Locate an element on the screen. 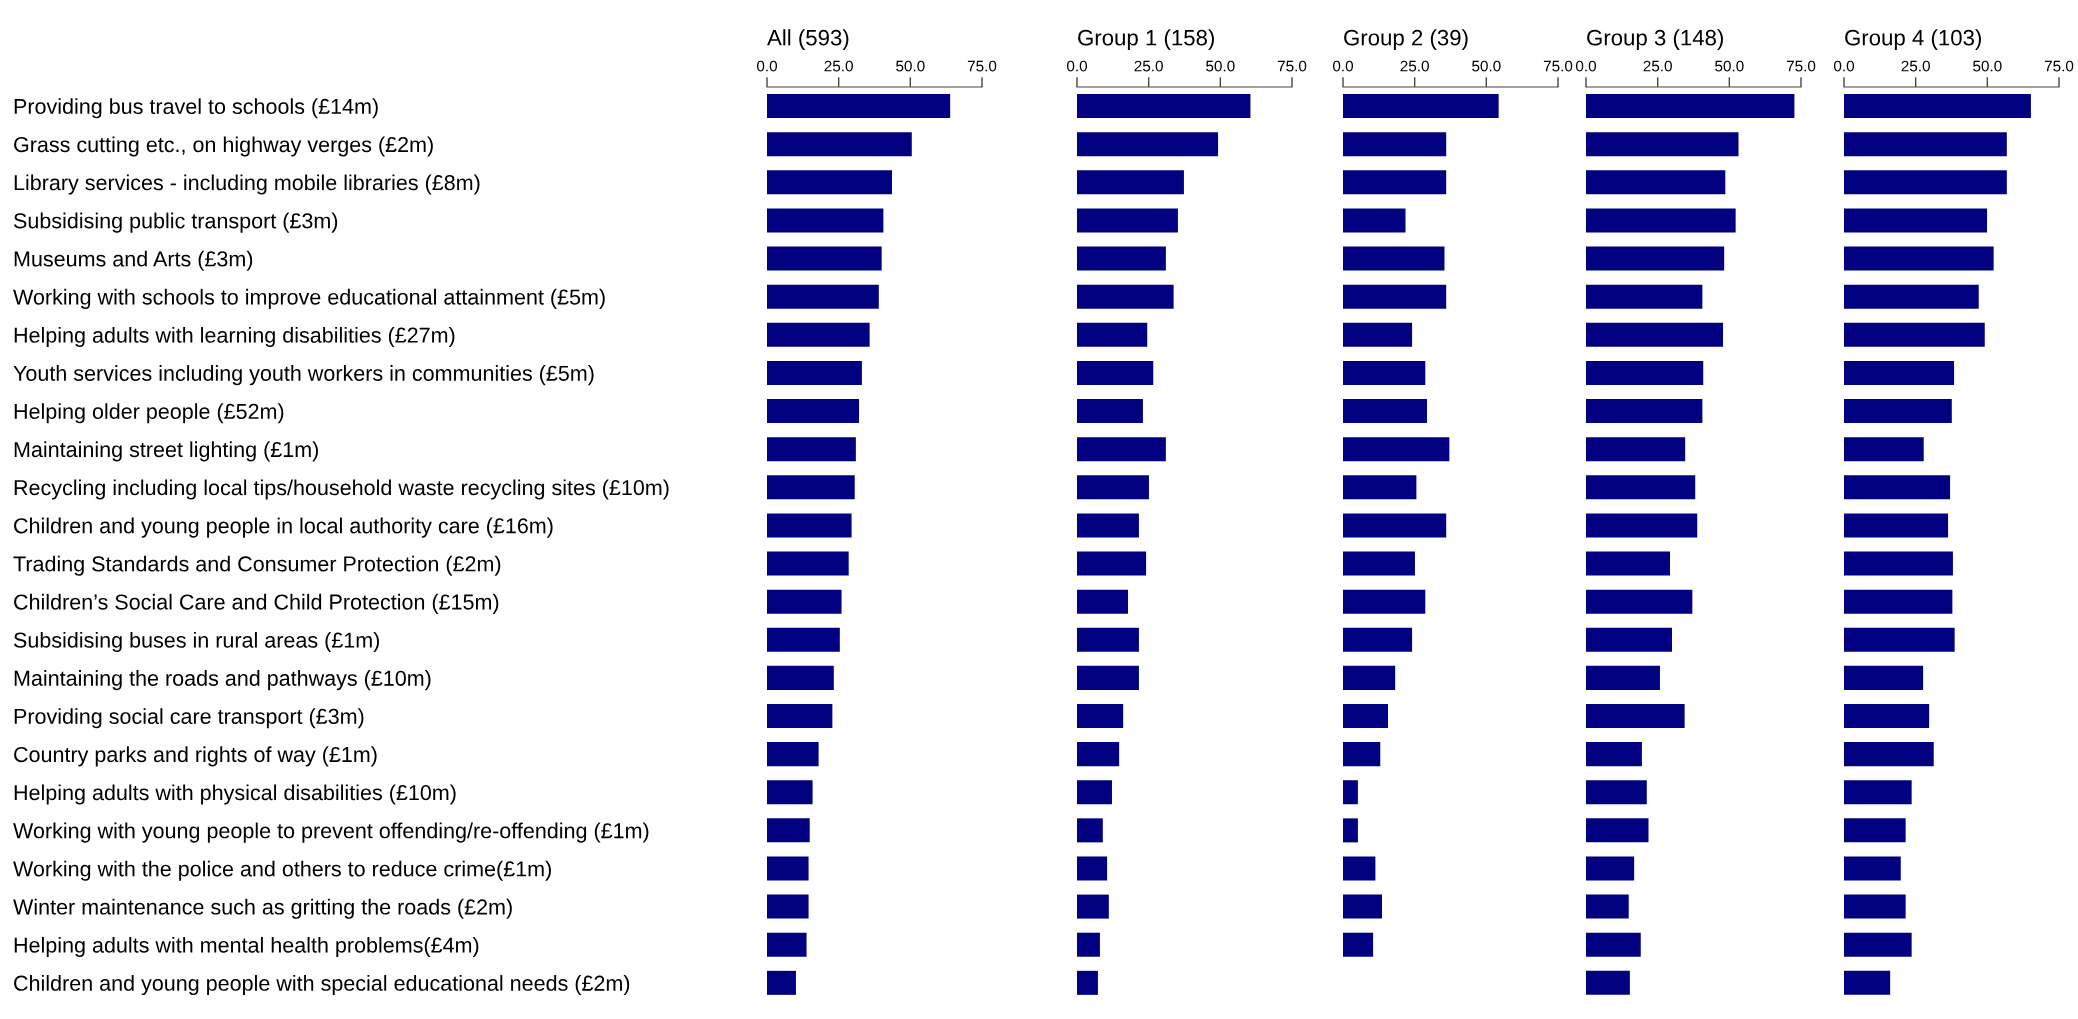  y-tick-label: Recycling including local tips/household waste recycling sites (£10m) is located at coordinates (341, 489).